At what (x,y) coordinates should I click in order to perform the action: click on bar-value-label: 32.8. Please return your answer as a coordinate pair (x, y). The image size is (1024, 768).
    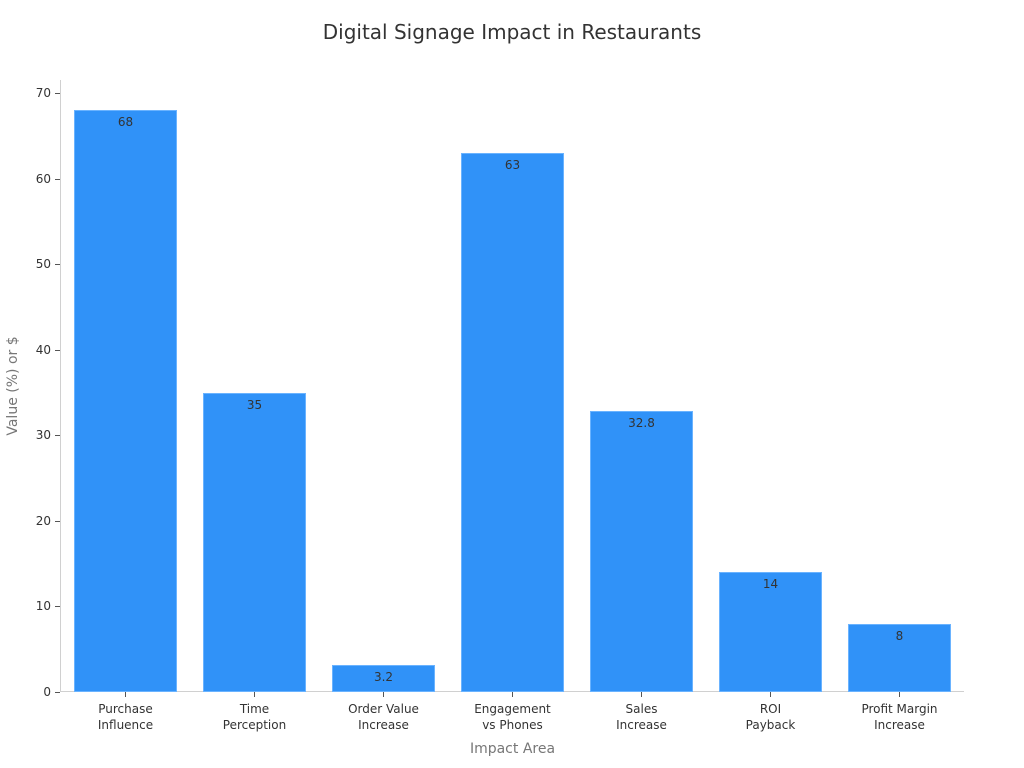
    Looking at the image, I should click on (641, 423).